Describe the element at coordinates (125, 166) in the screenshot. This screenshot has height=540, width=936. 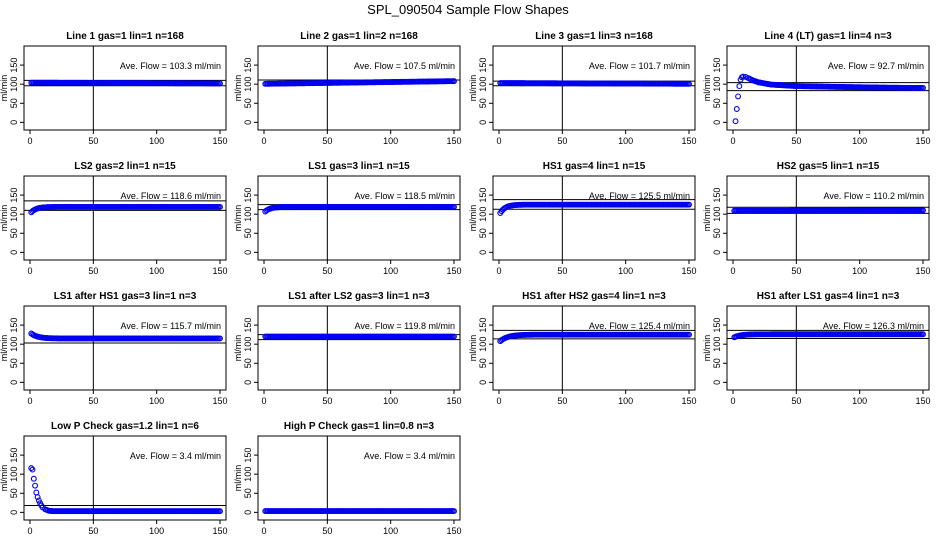
I see `panel-title: LS2 gas=2 lin=1 n=15` at that location.